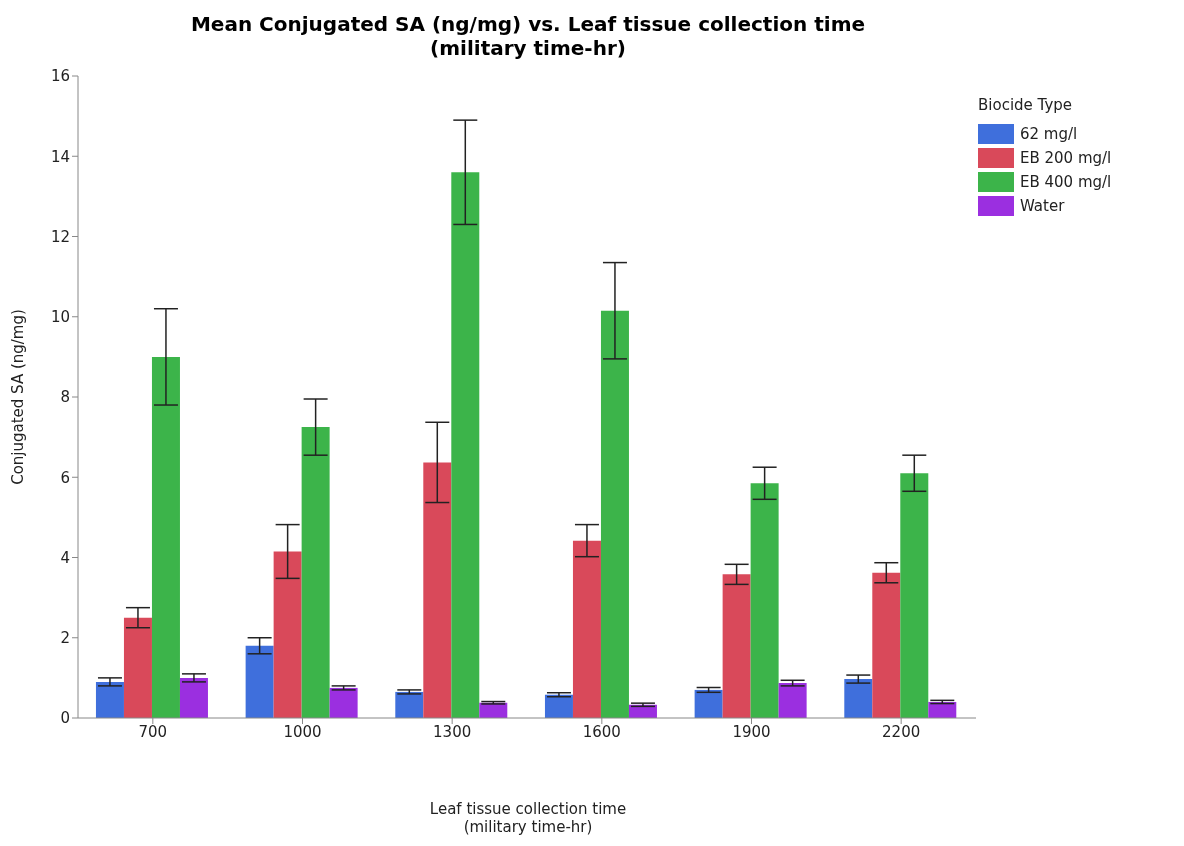  I want to click on x-tick-label: 1900, so click(751, 731).